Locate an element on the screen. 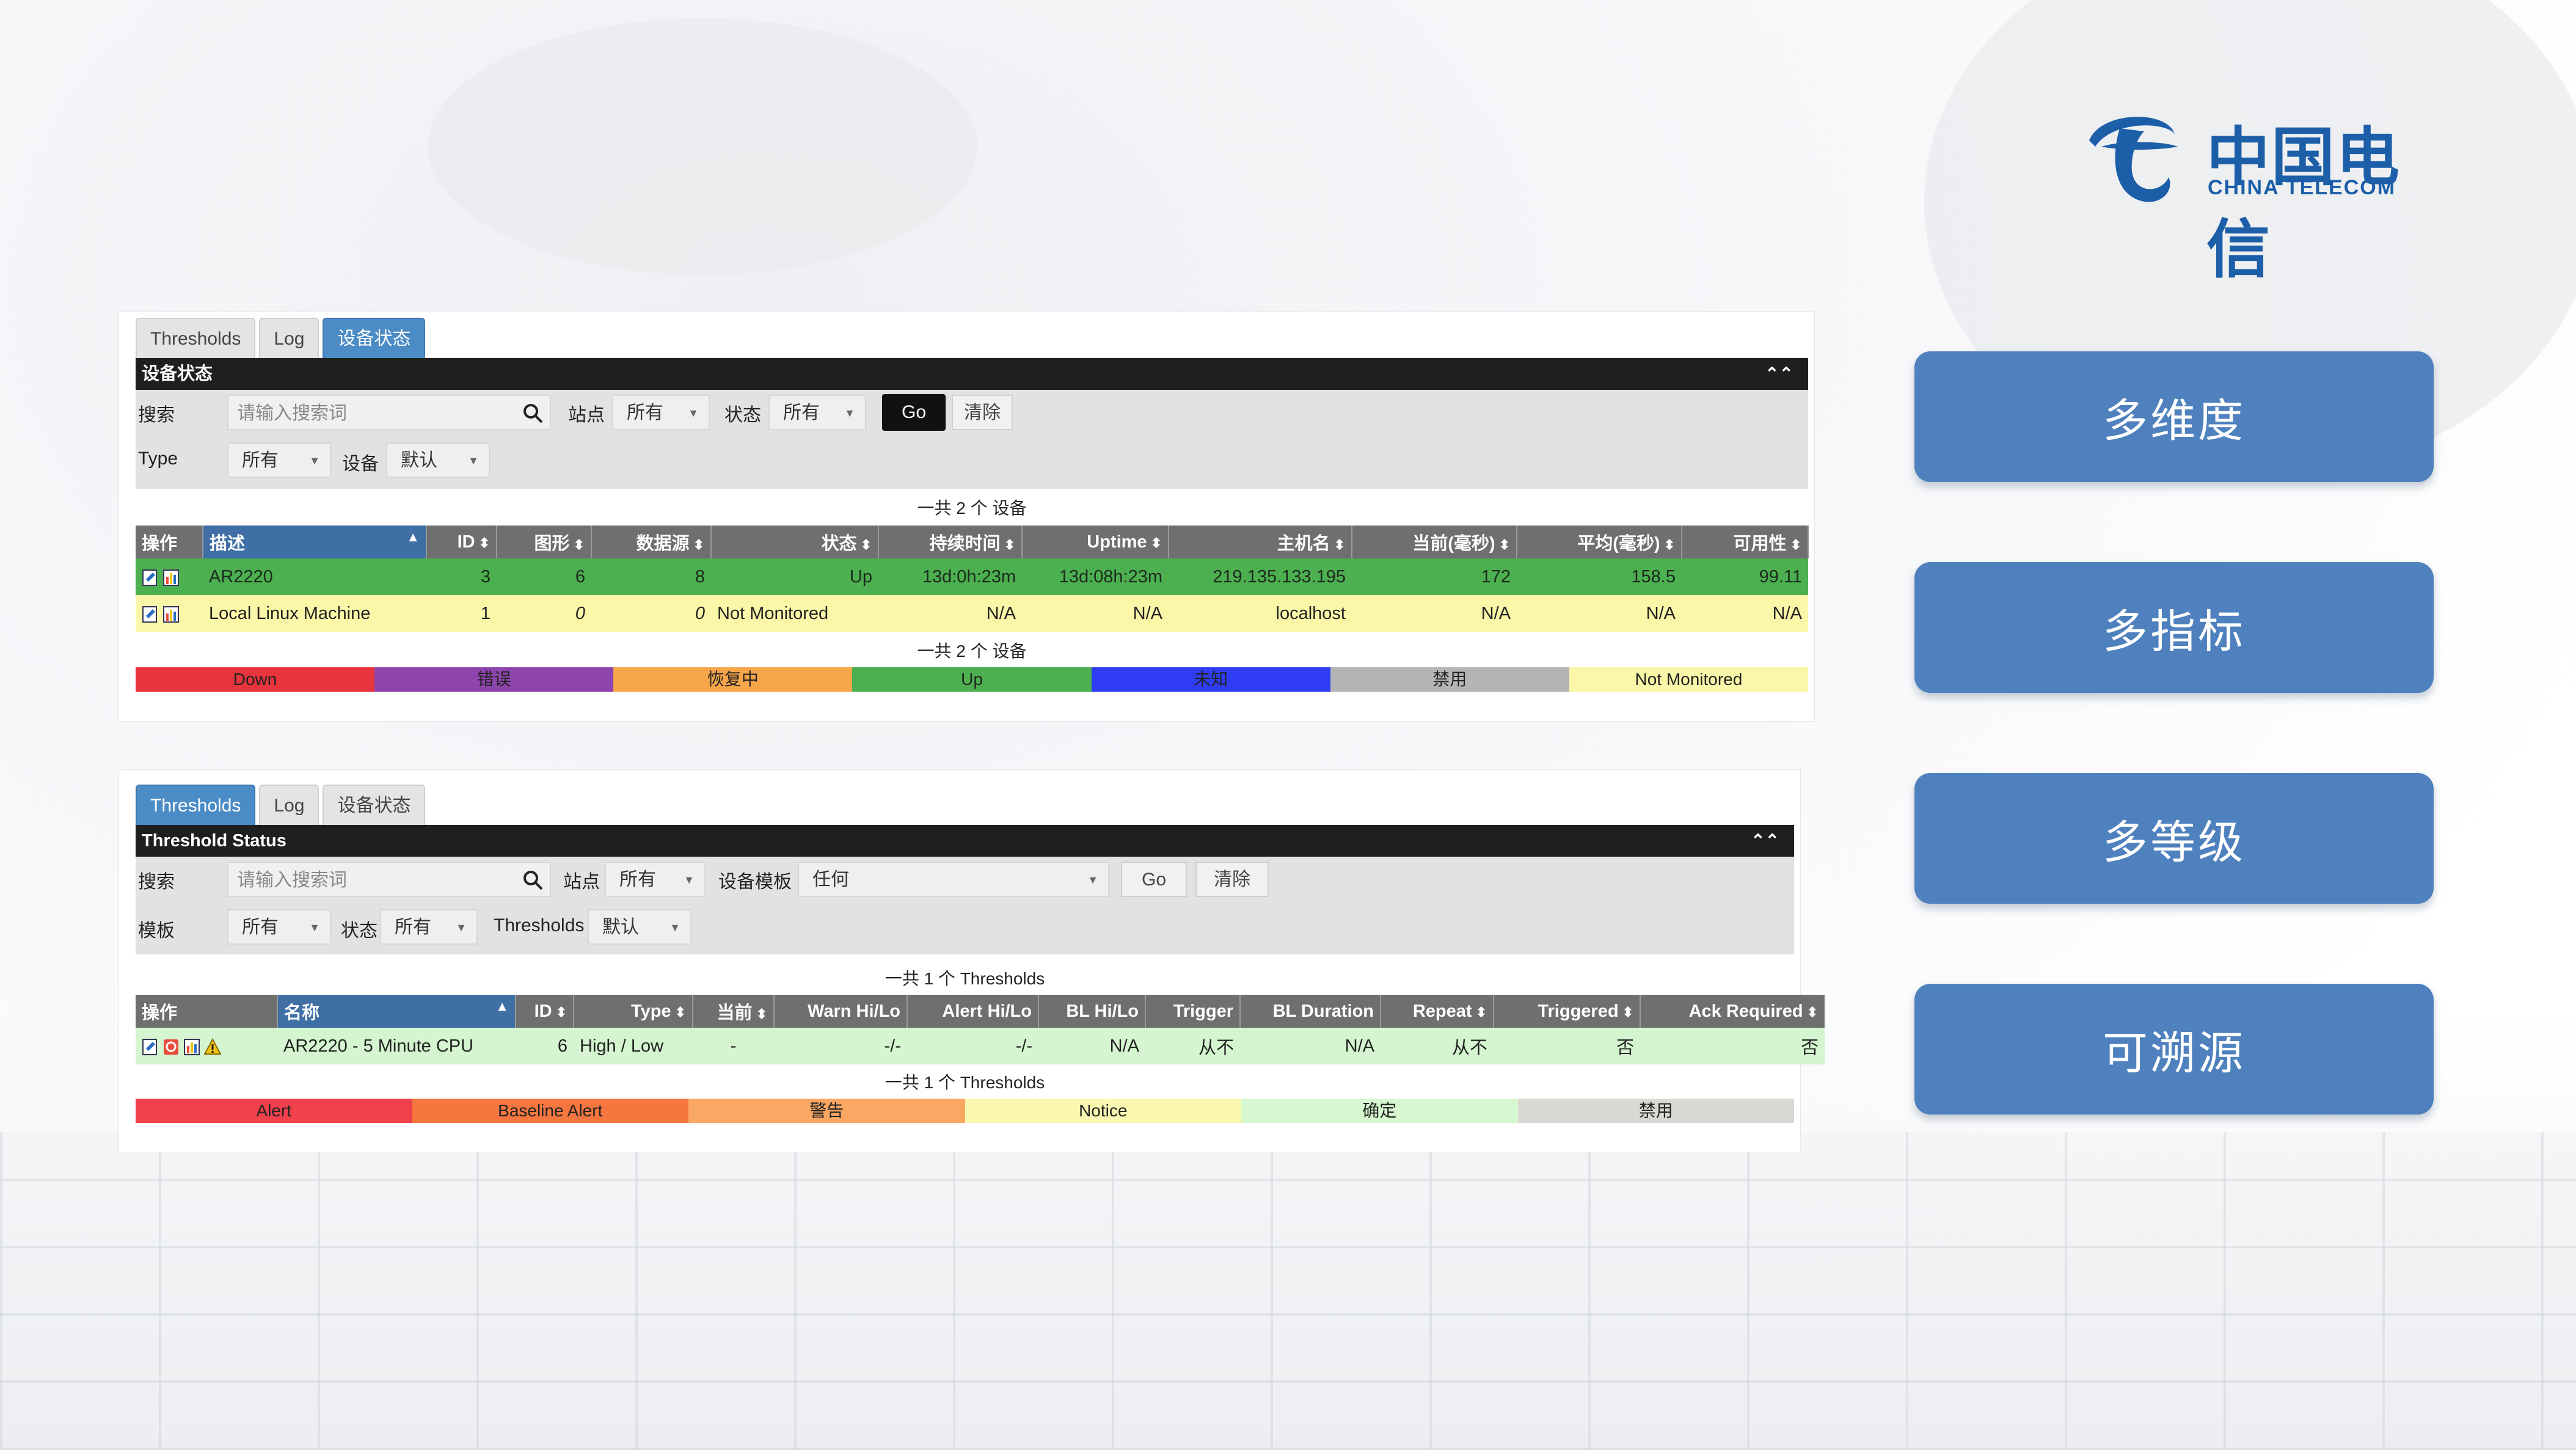 The image size is (2576, 1450). col-bl-duration: BL Duration is located at coordinates (1310, 1011).